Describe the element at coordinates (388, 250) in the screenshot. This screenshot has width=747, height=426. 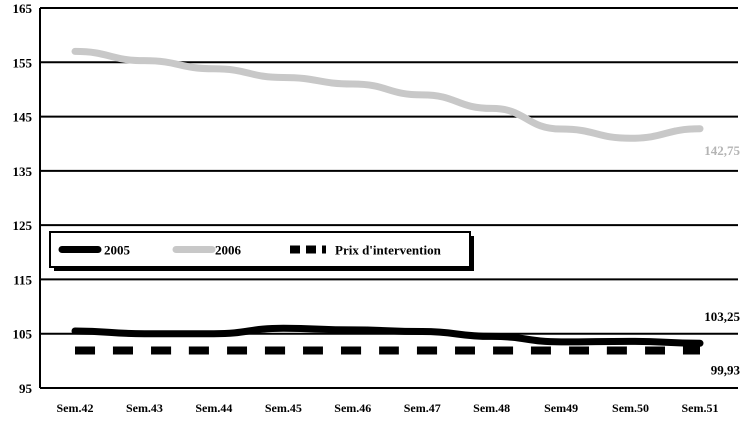
I see `legend-label: Prix d'intervention` at that location.